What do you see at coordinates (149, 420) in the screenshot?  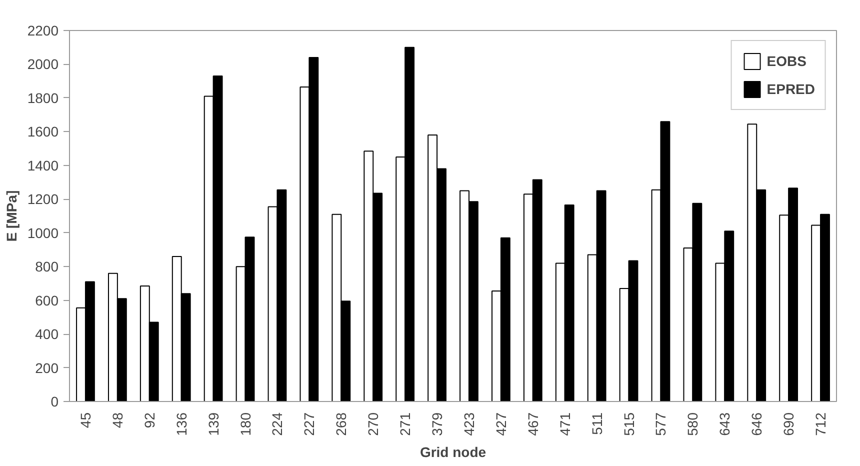 I see `x-tick-label: 92` at bounding box center [149, 420].